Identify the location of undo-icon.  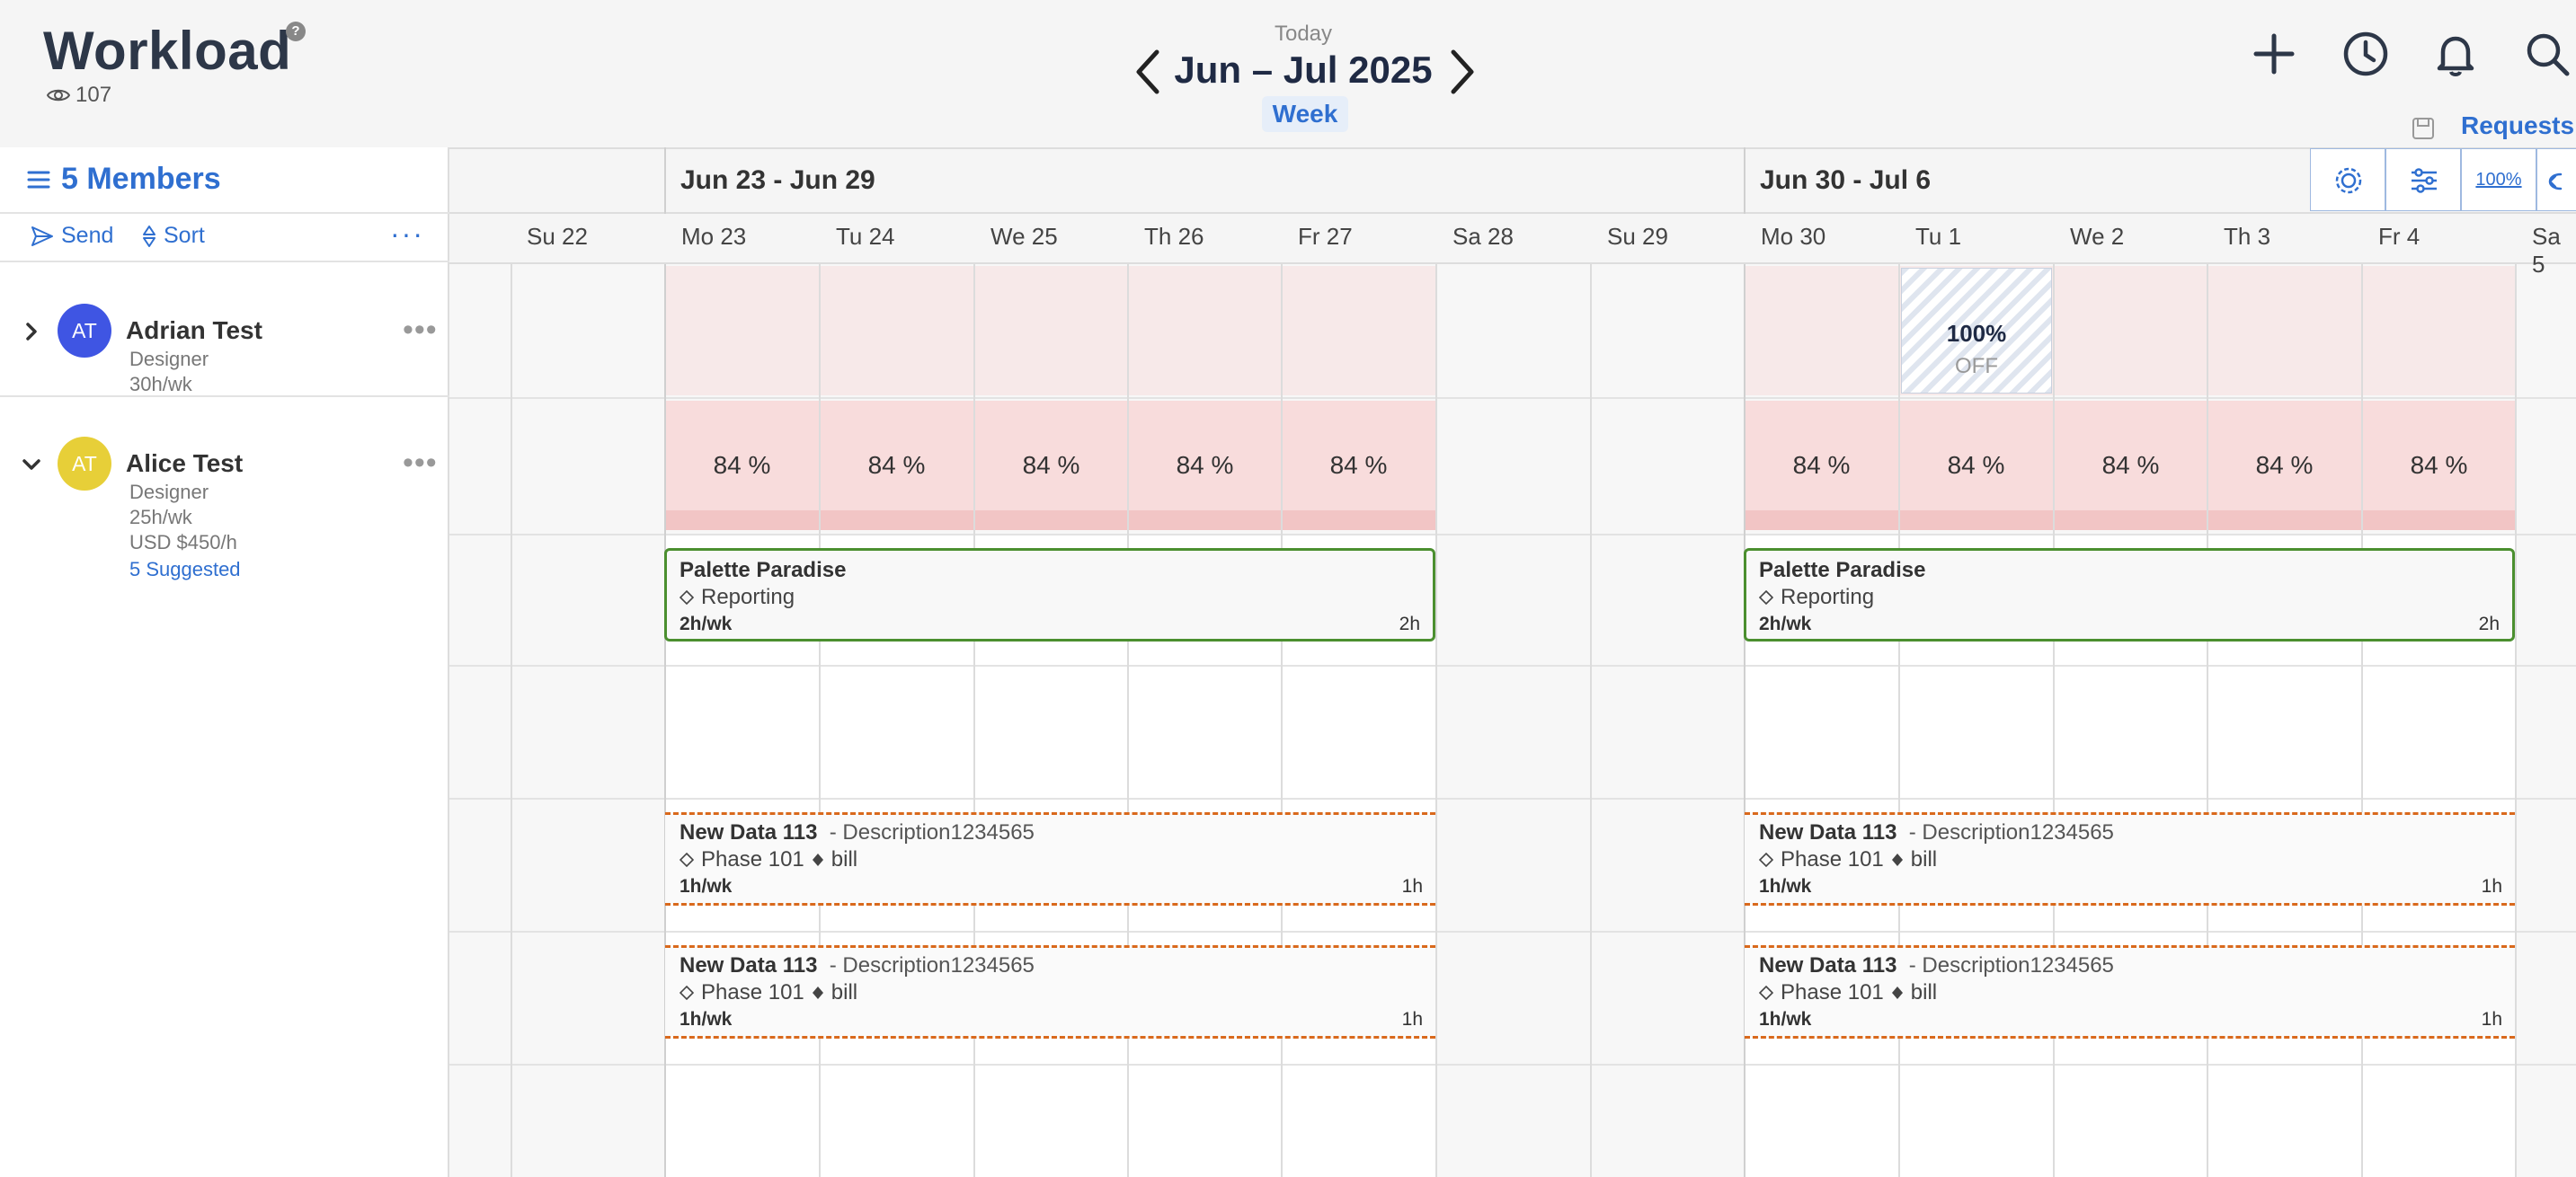
(2555, 181).